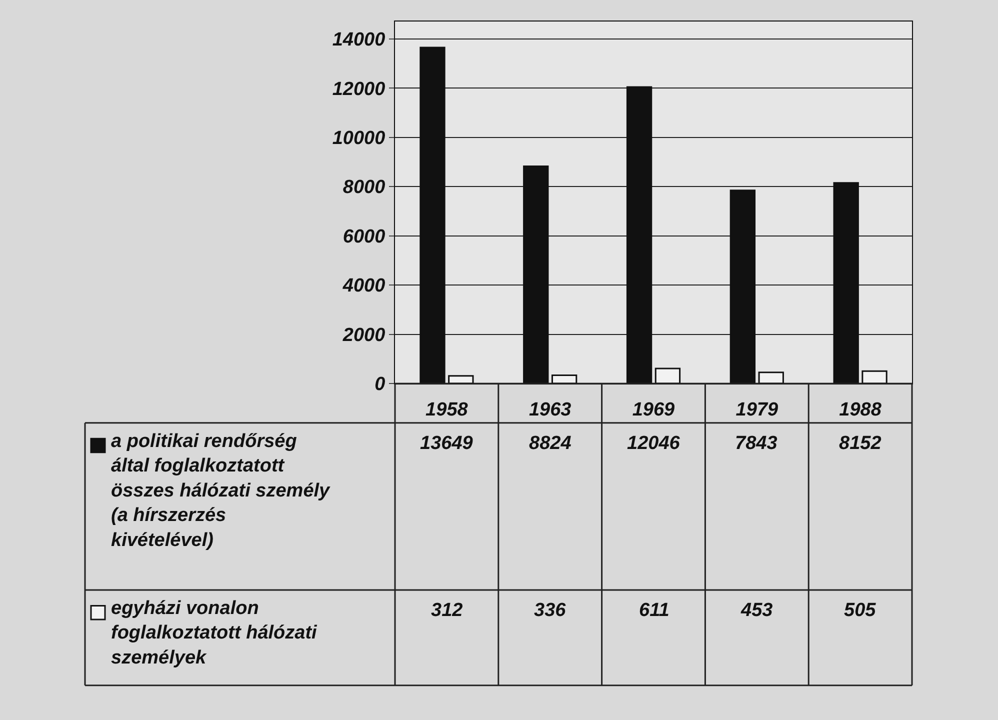  I want to click on legend-label: egyházi vonalon foglalkoztatott hálózati személyek, so click(214, 633).